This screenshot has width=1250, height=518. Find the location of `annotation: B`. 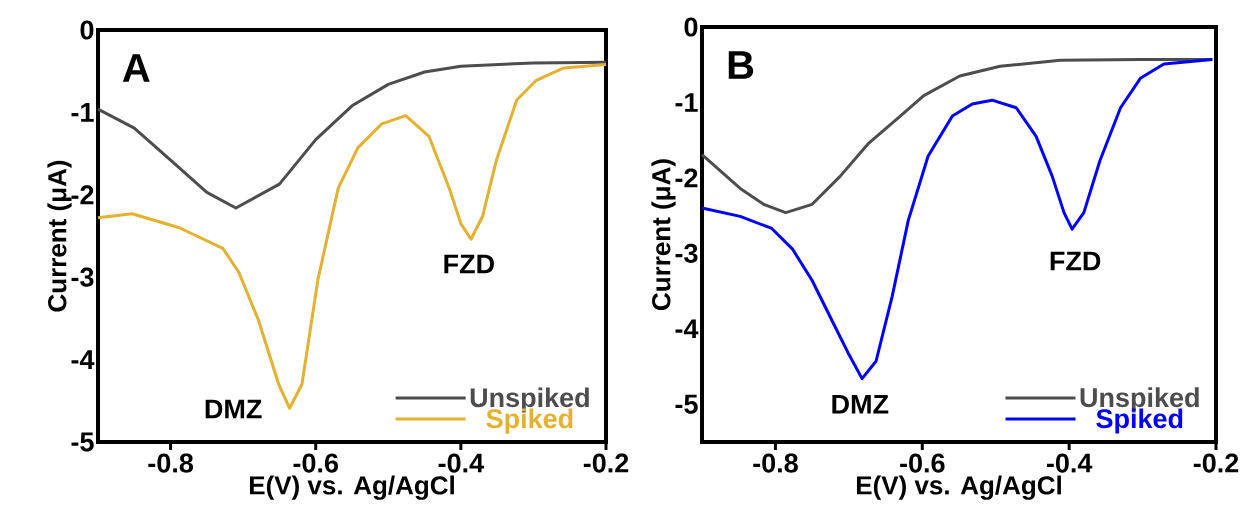

annotation: B is located at coordinates (741, 65).